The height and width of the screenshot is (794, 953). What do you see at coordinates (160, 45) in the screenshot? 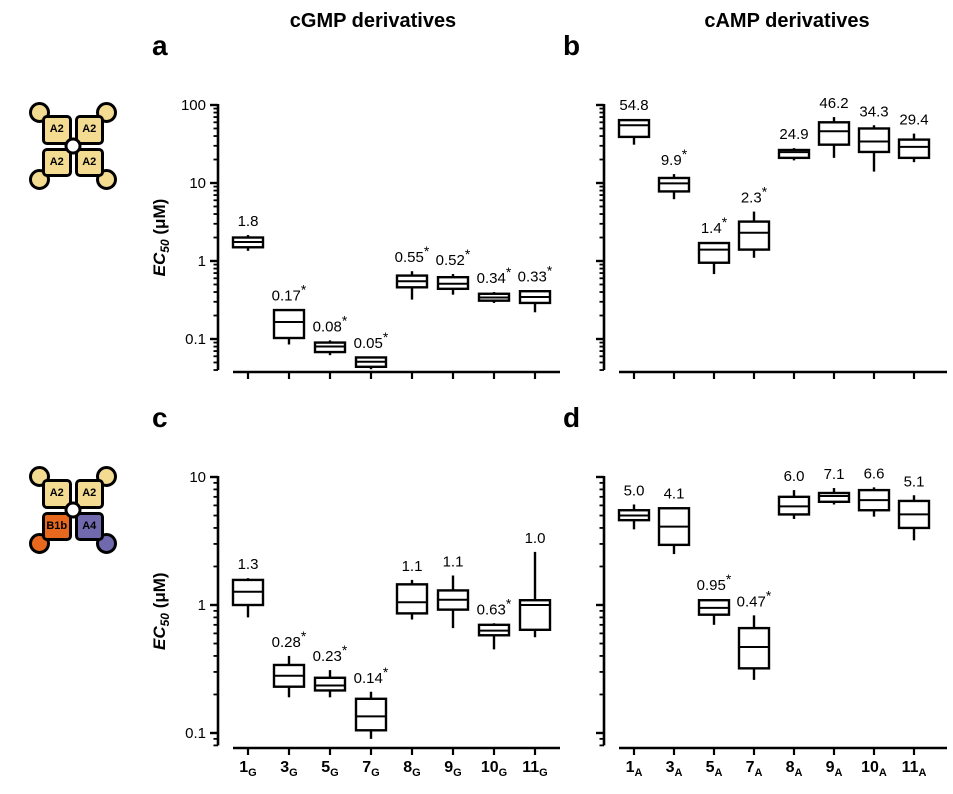
I see `panel-letter-a: a` at bounding box center [160, 45].